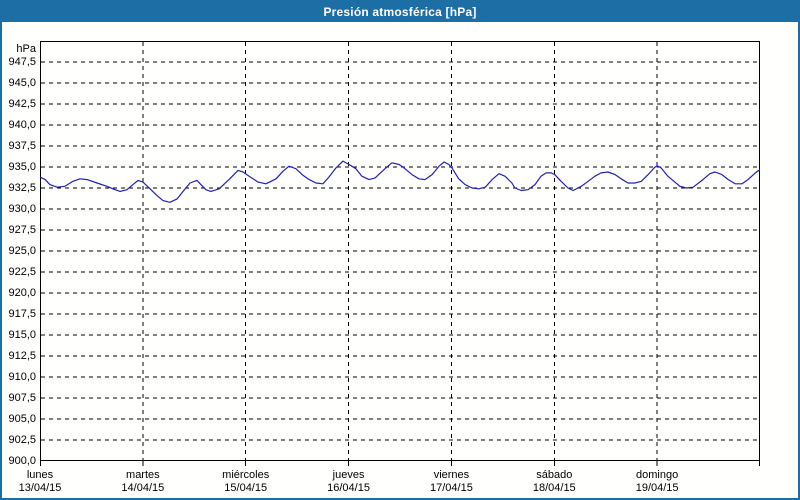 The width and height of the screenshot is (800, 500). I want to click on y-tick-label: 930,0, so click(22, 209).